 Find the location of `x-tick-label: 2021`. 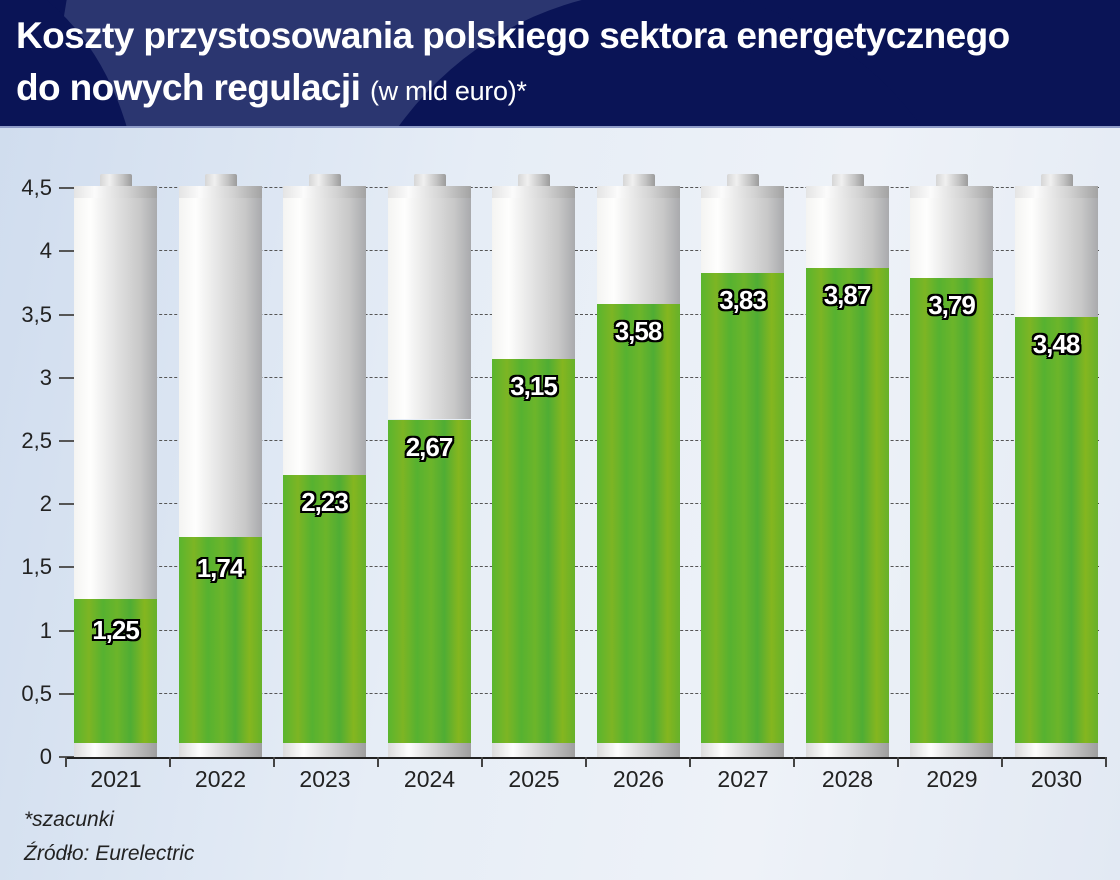

x-tick-label: 2021 is located at coordinates (116, 779).